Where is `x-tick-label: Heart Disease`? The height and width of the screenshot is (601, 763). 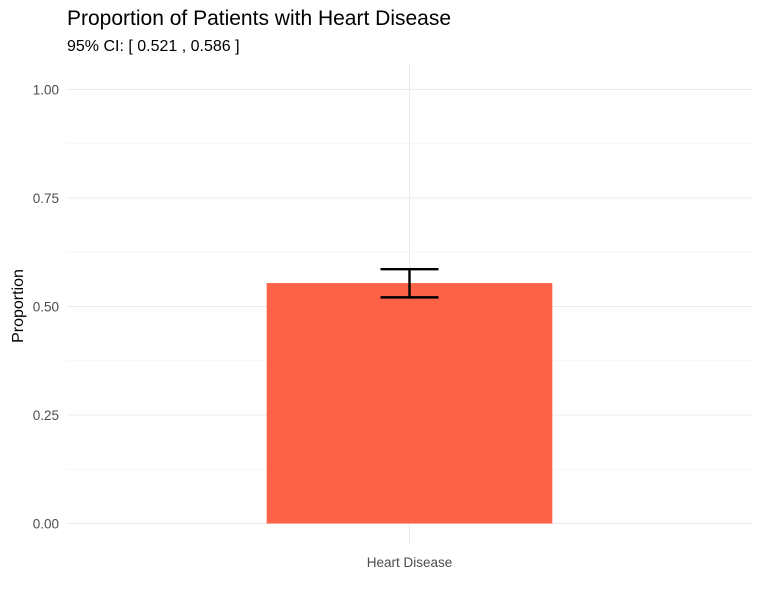 x-tick-label: Heart Disease is located at coordinates (410, 562).